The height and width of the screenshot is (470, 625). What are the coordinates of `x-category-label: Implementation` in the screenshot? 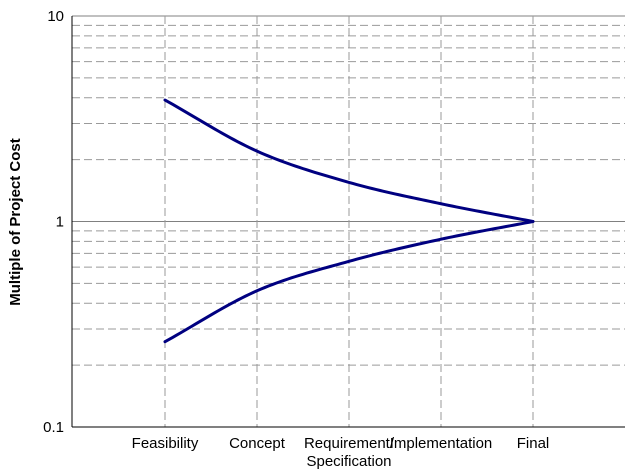 It's located at (441, 443).